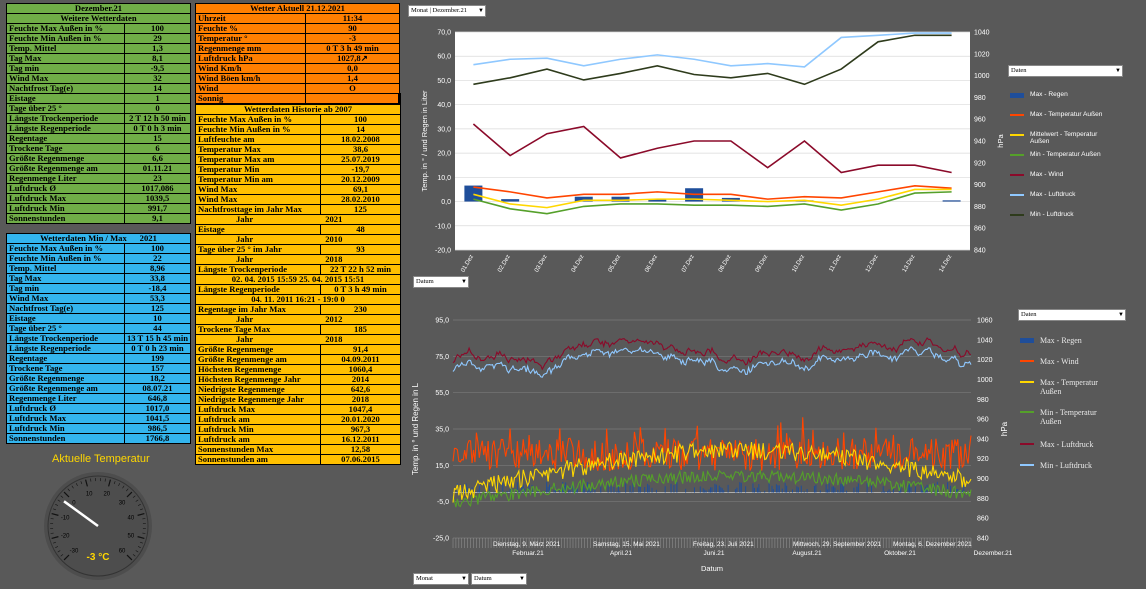 This screenshot has height=589, width=1146. I want to click on row-value: 9,1, so click(157, 218).